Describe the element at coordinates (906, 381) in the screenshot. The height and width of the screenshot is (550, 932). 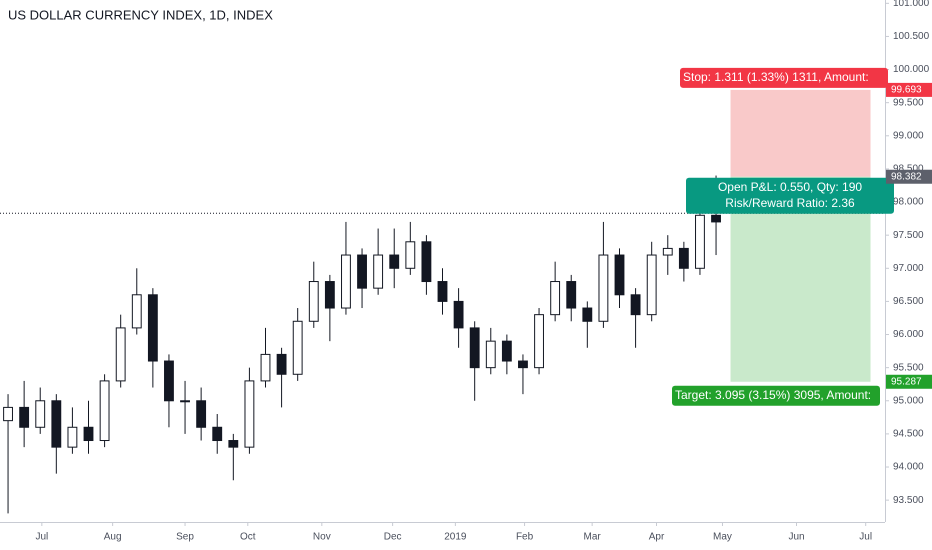
I see `target-price-label: 95.287` at that location.